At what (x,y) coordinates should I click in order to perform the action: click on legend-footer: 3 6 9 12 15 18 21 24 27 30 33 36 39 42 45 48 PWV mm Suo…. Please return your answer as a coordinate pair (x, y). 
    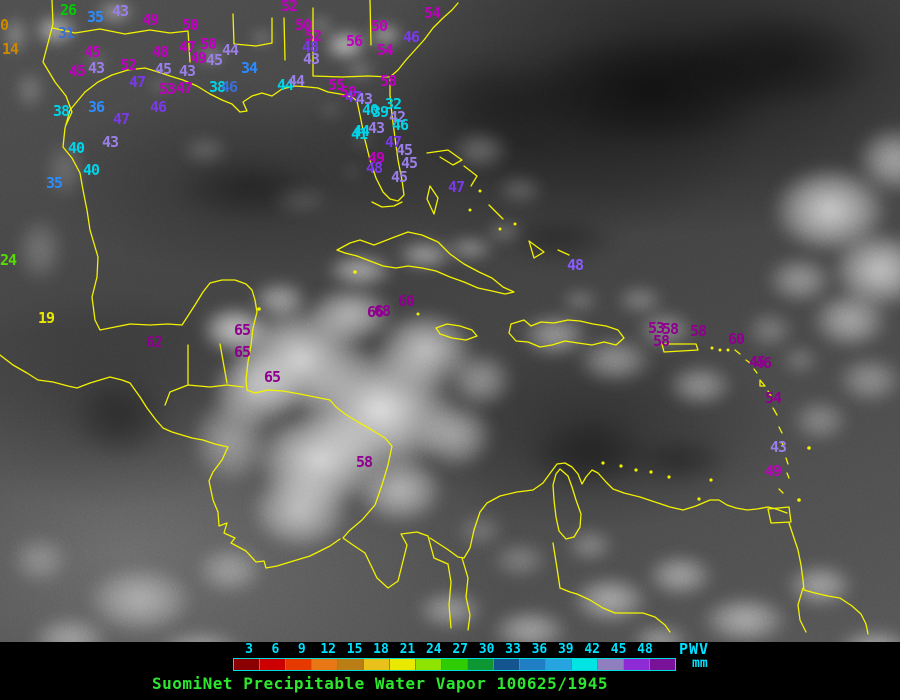
    Looking at the image, I should click on (450, 670).